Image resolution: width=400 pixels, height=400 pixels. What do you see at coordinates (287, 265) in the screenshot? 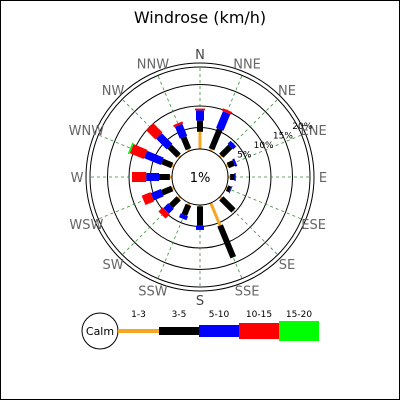
I see `direction-label-se: SE` at bounding box center [287, 265].